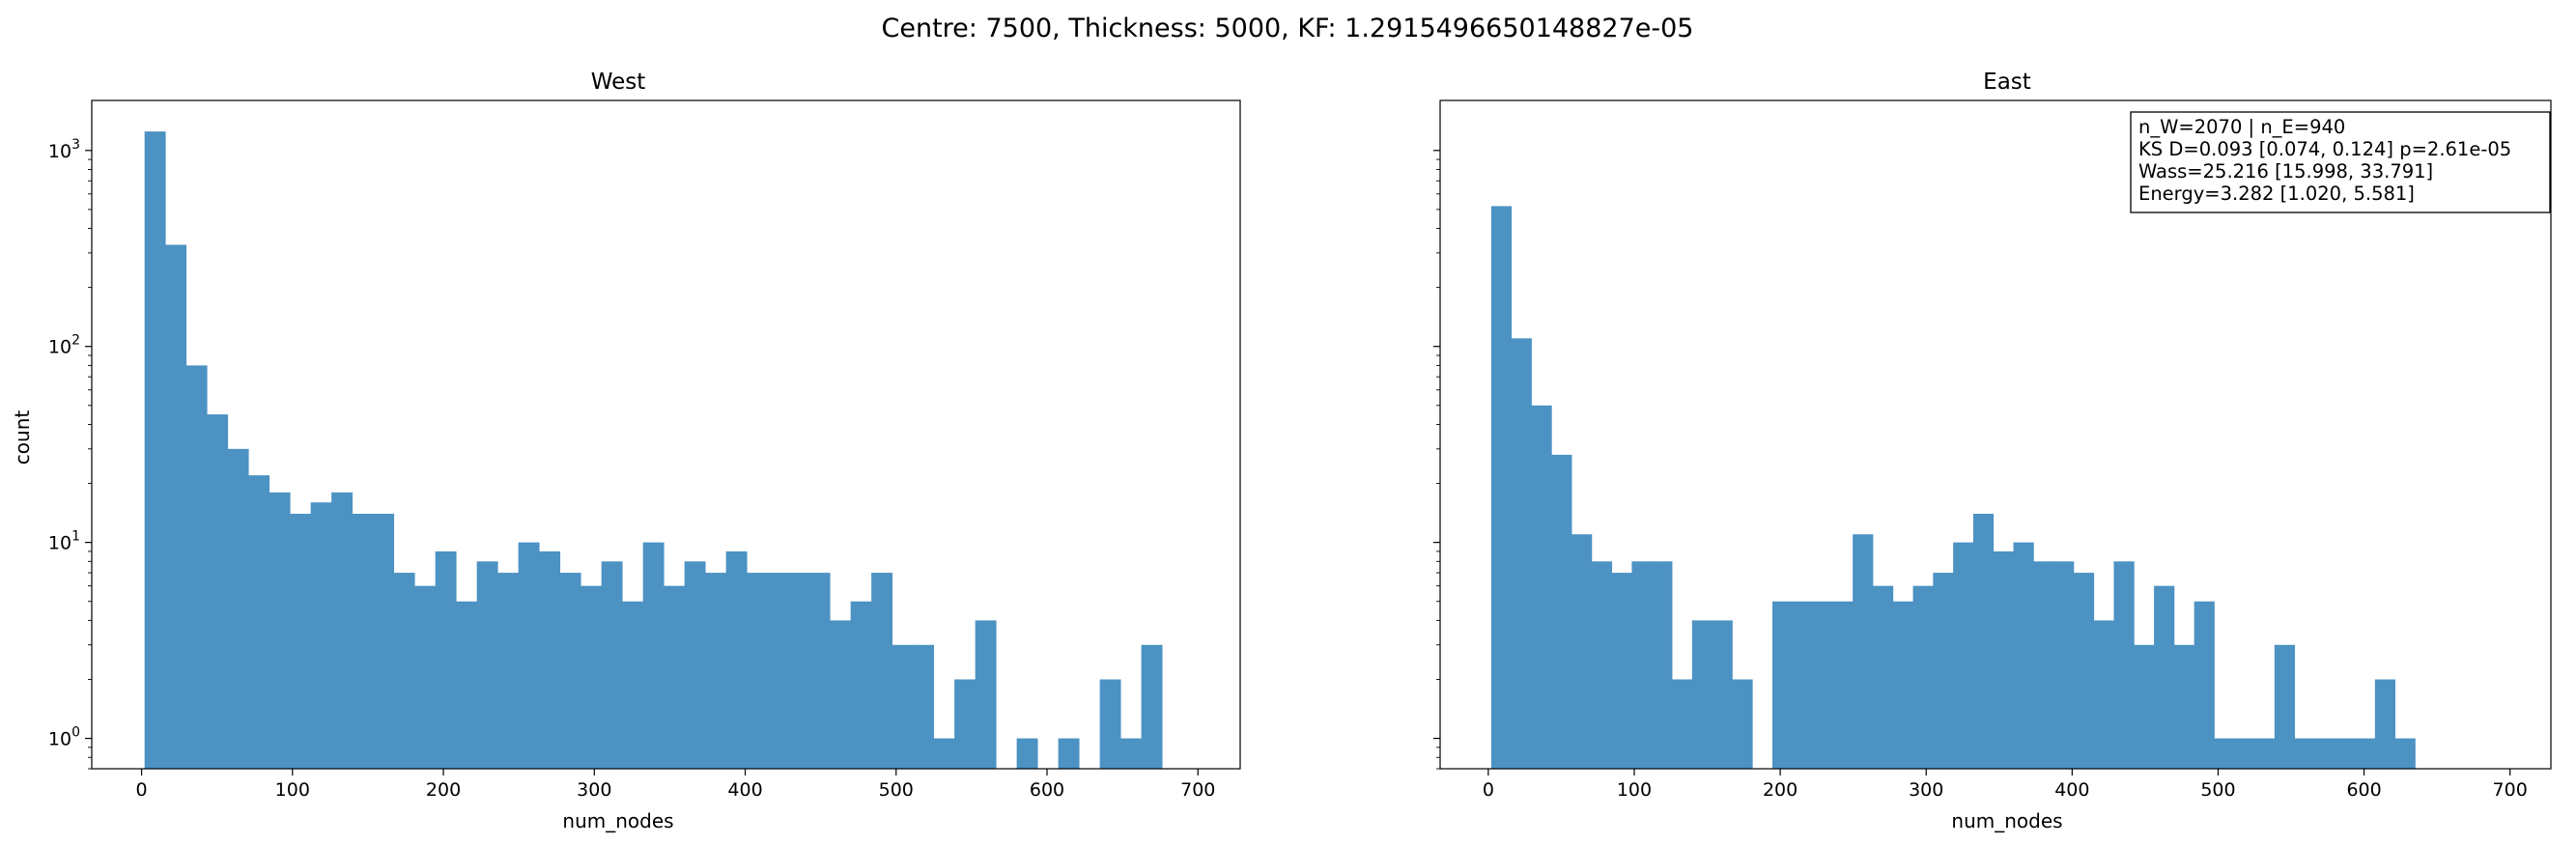 The width and height of the screenshot is (2576, 846). Describe the element at coordinates (2007, 82) in the screenshot. I see `panel-east-title: East` at that location.